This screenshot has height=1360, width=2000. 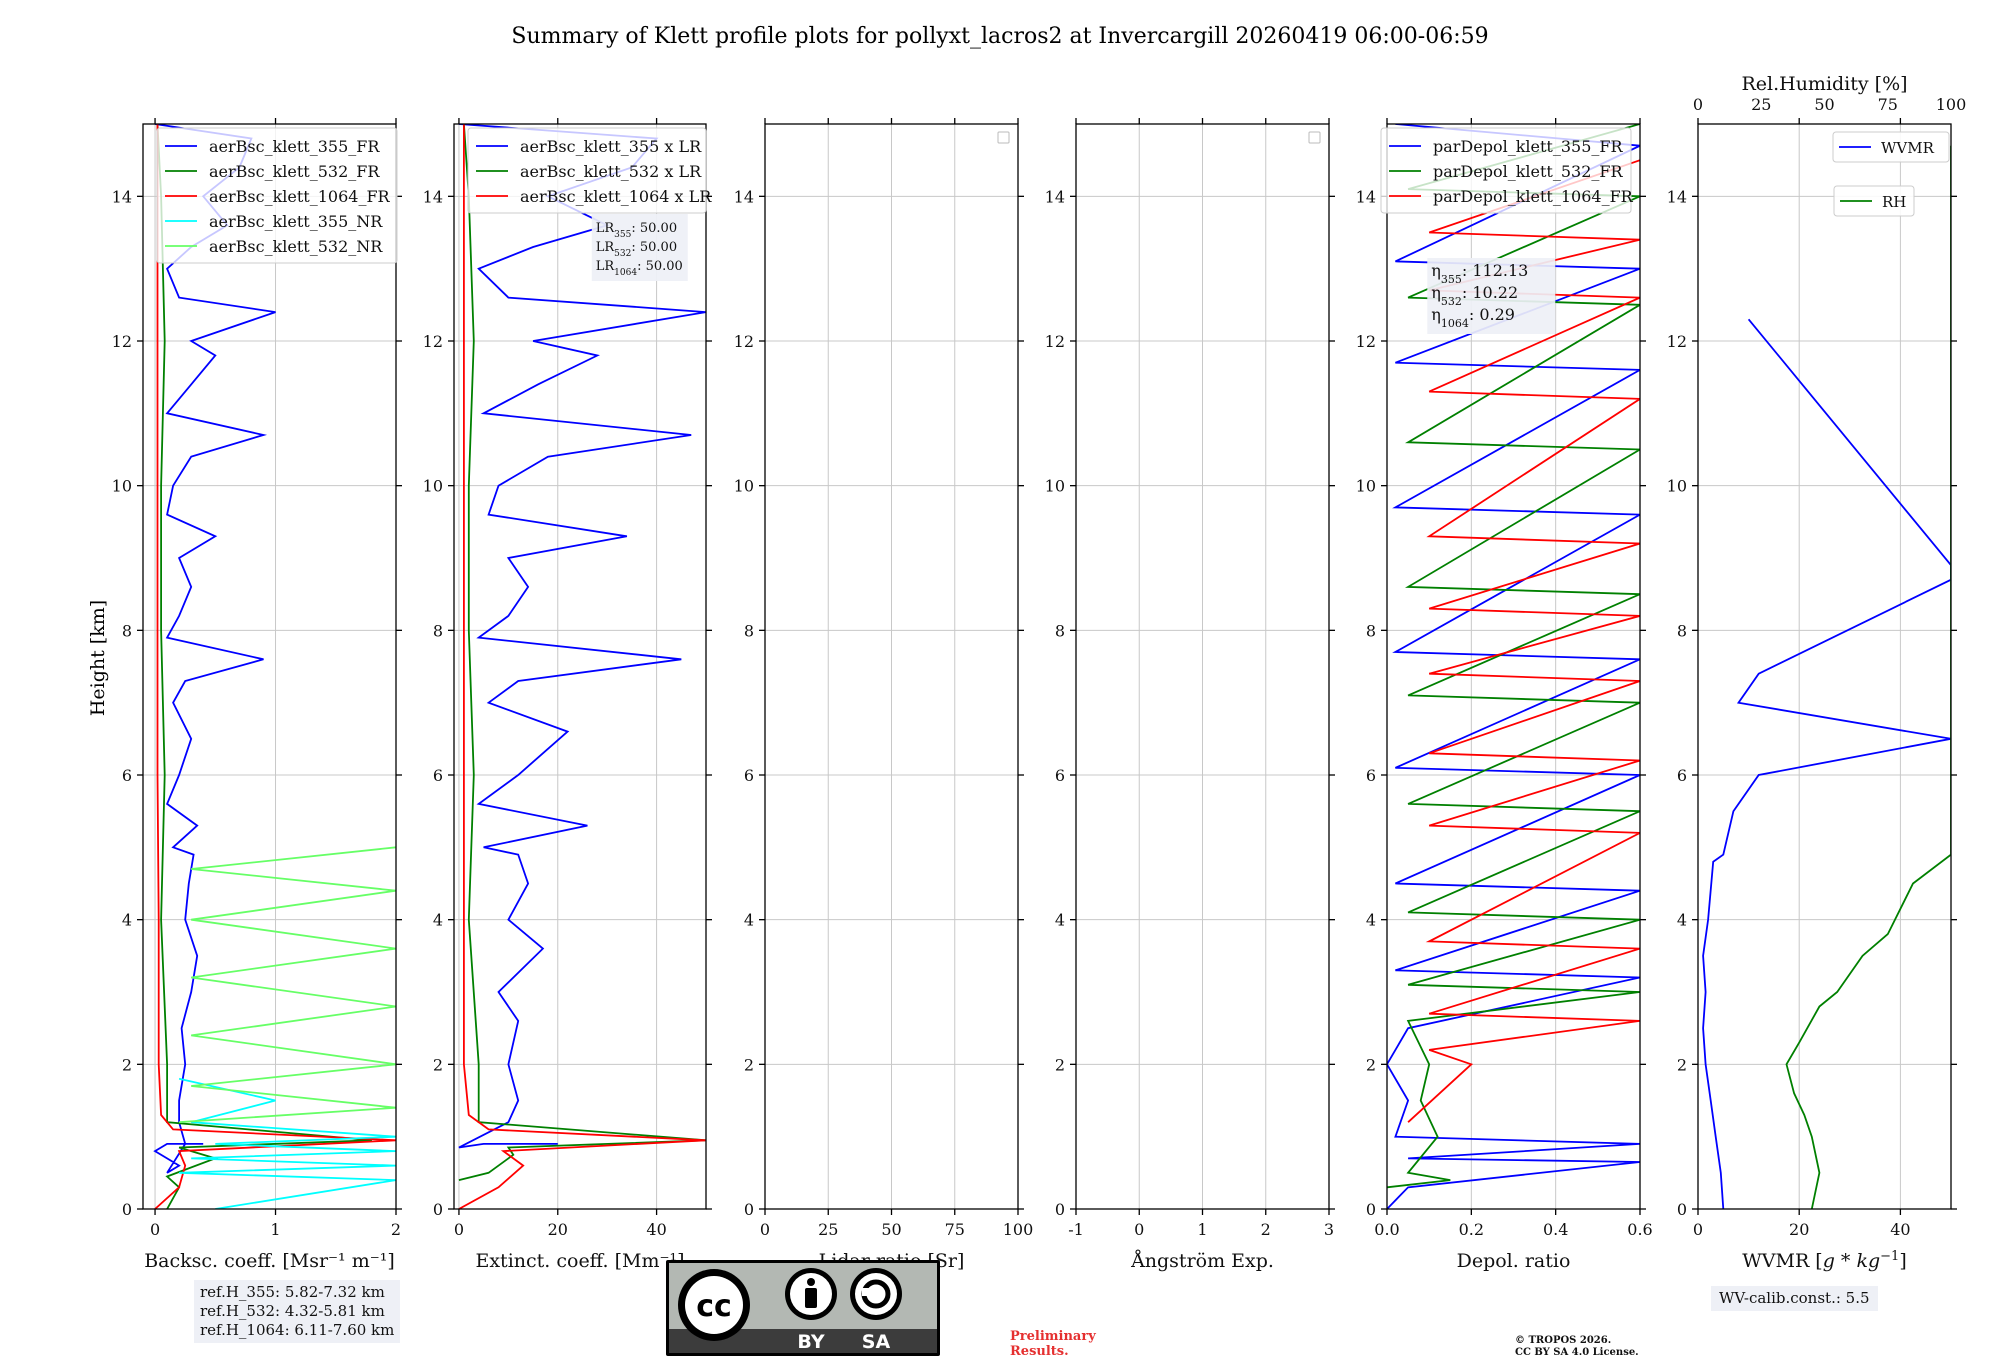 What do you see at coordinates (1761, 104) in the screenshot?
I see `x2-tick-label: 25` at bounding box center [1761, 104].